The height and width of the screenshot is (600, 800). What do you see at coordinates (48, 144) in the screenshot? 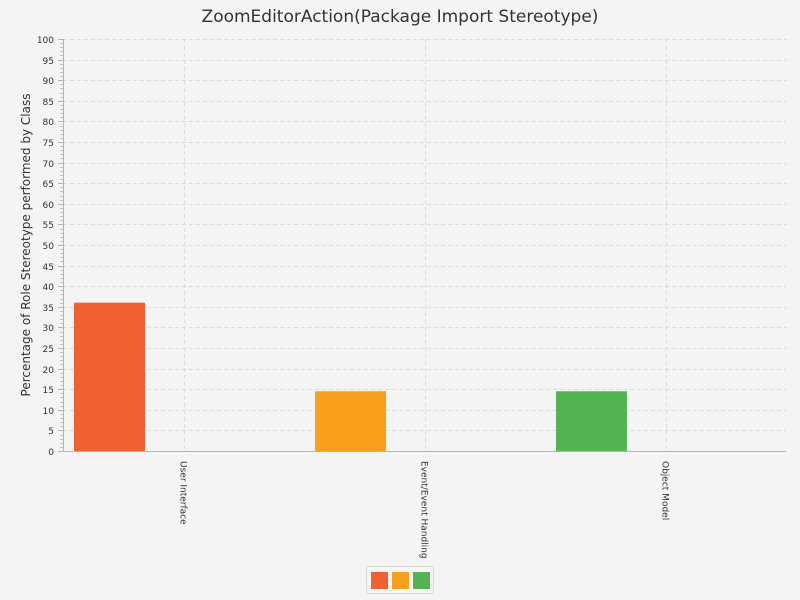
I see `y-tick-label: 75` at bounding box center [48, 144].